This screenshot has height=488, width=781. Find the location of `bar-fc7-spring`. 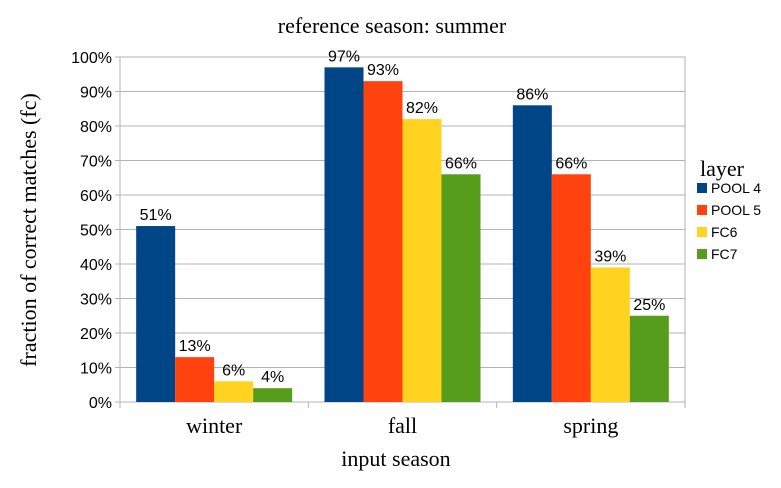

bar-fc7-spring is located at coordinates (649, 358).